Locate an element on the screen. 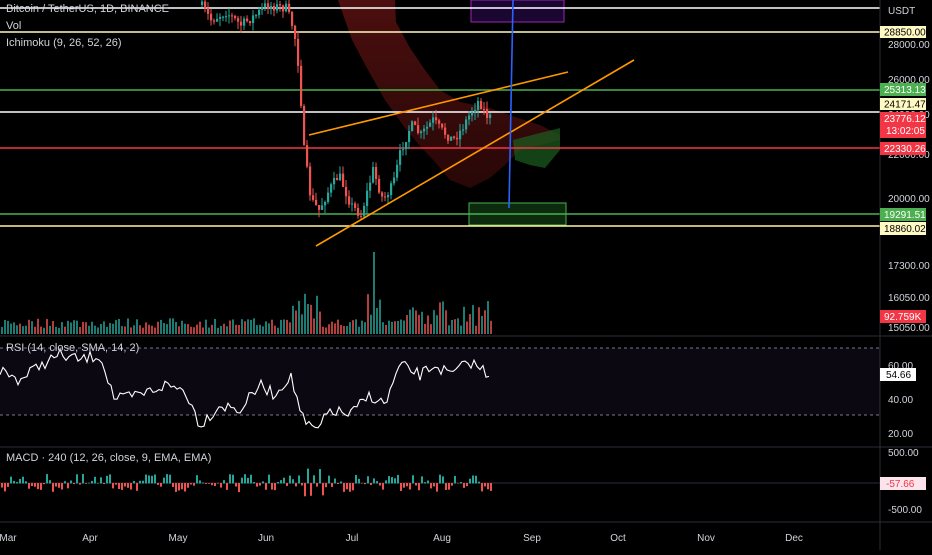  wedge-upper-trendline is located at coordinates (438, 103).